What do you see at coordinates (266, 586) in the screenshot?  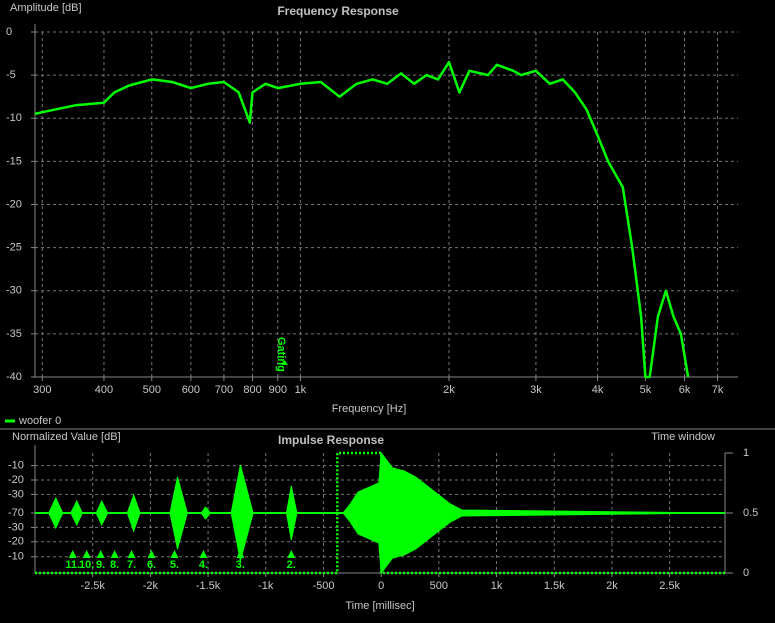 I see `x-tick-label: -1k` at bounding box center [266, 586].